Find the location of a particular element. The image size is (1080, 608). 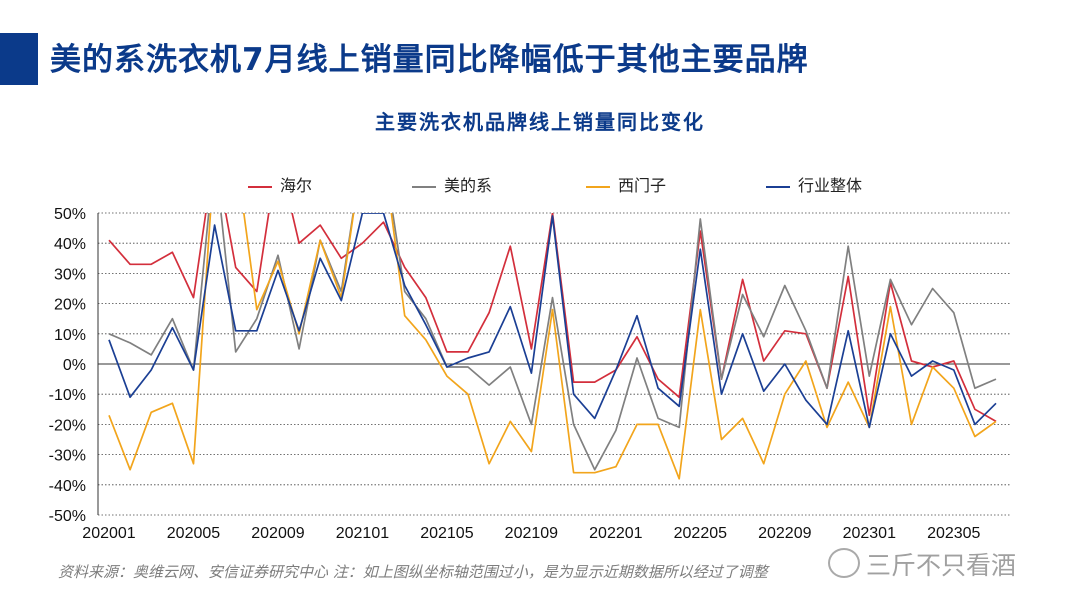

chart-legend: 海尔 美的系 西门子 行业整体 is located at coordinates (540, 184).